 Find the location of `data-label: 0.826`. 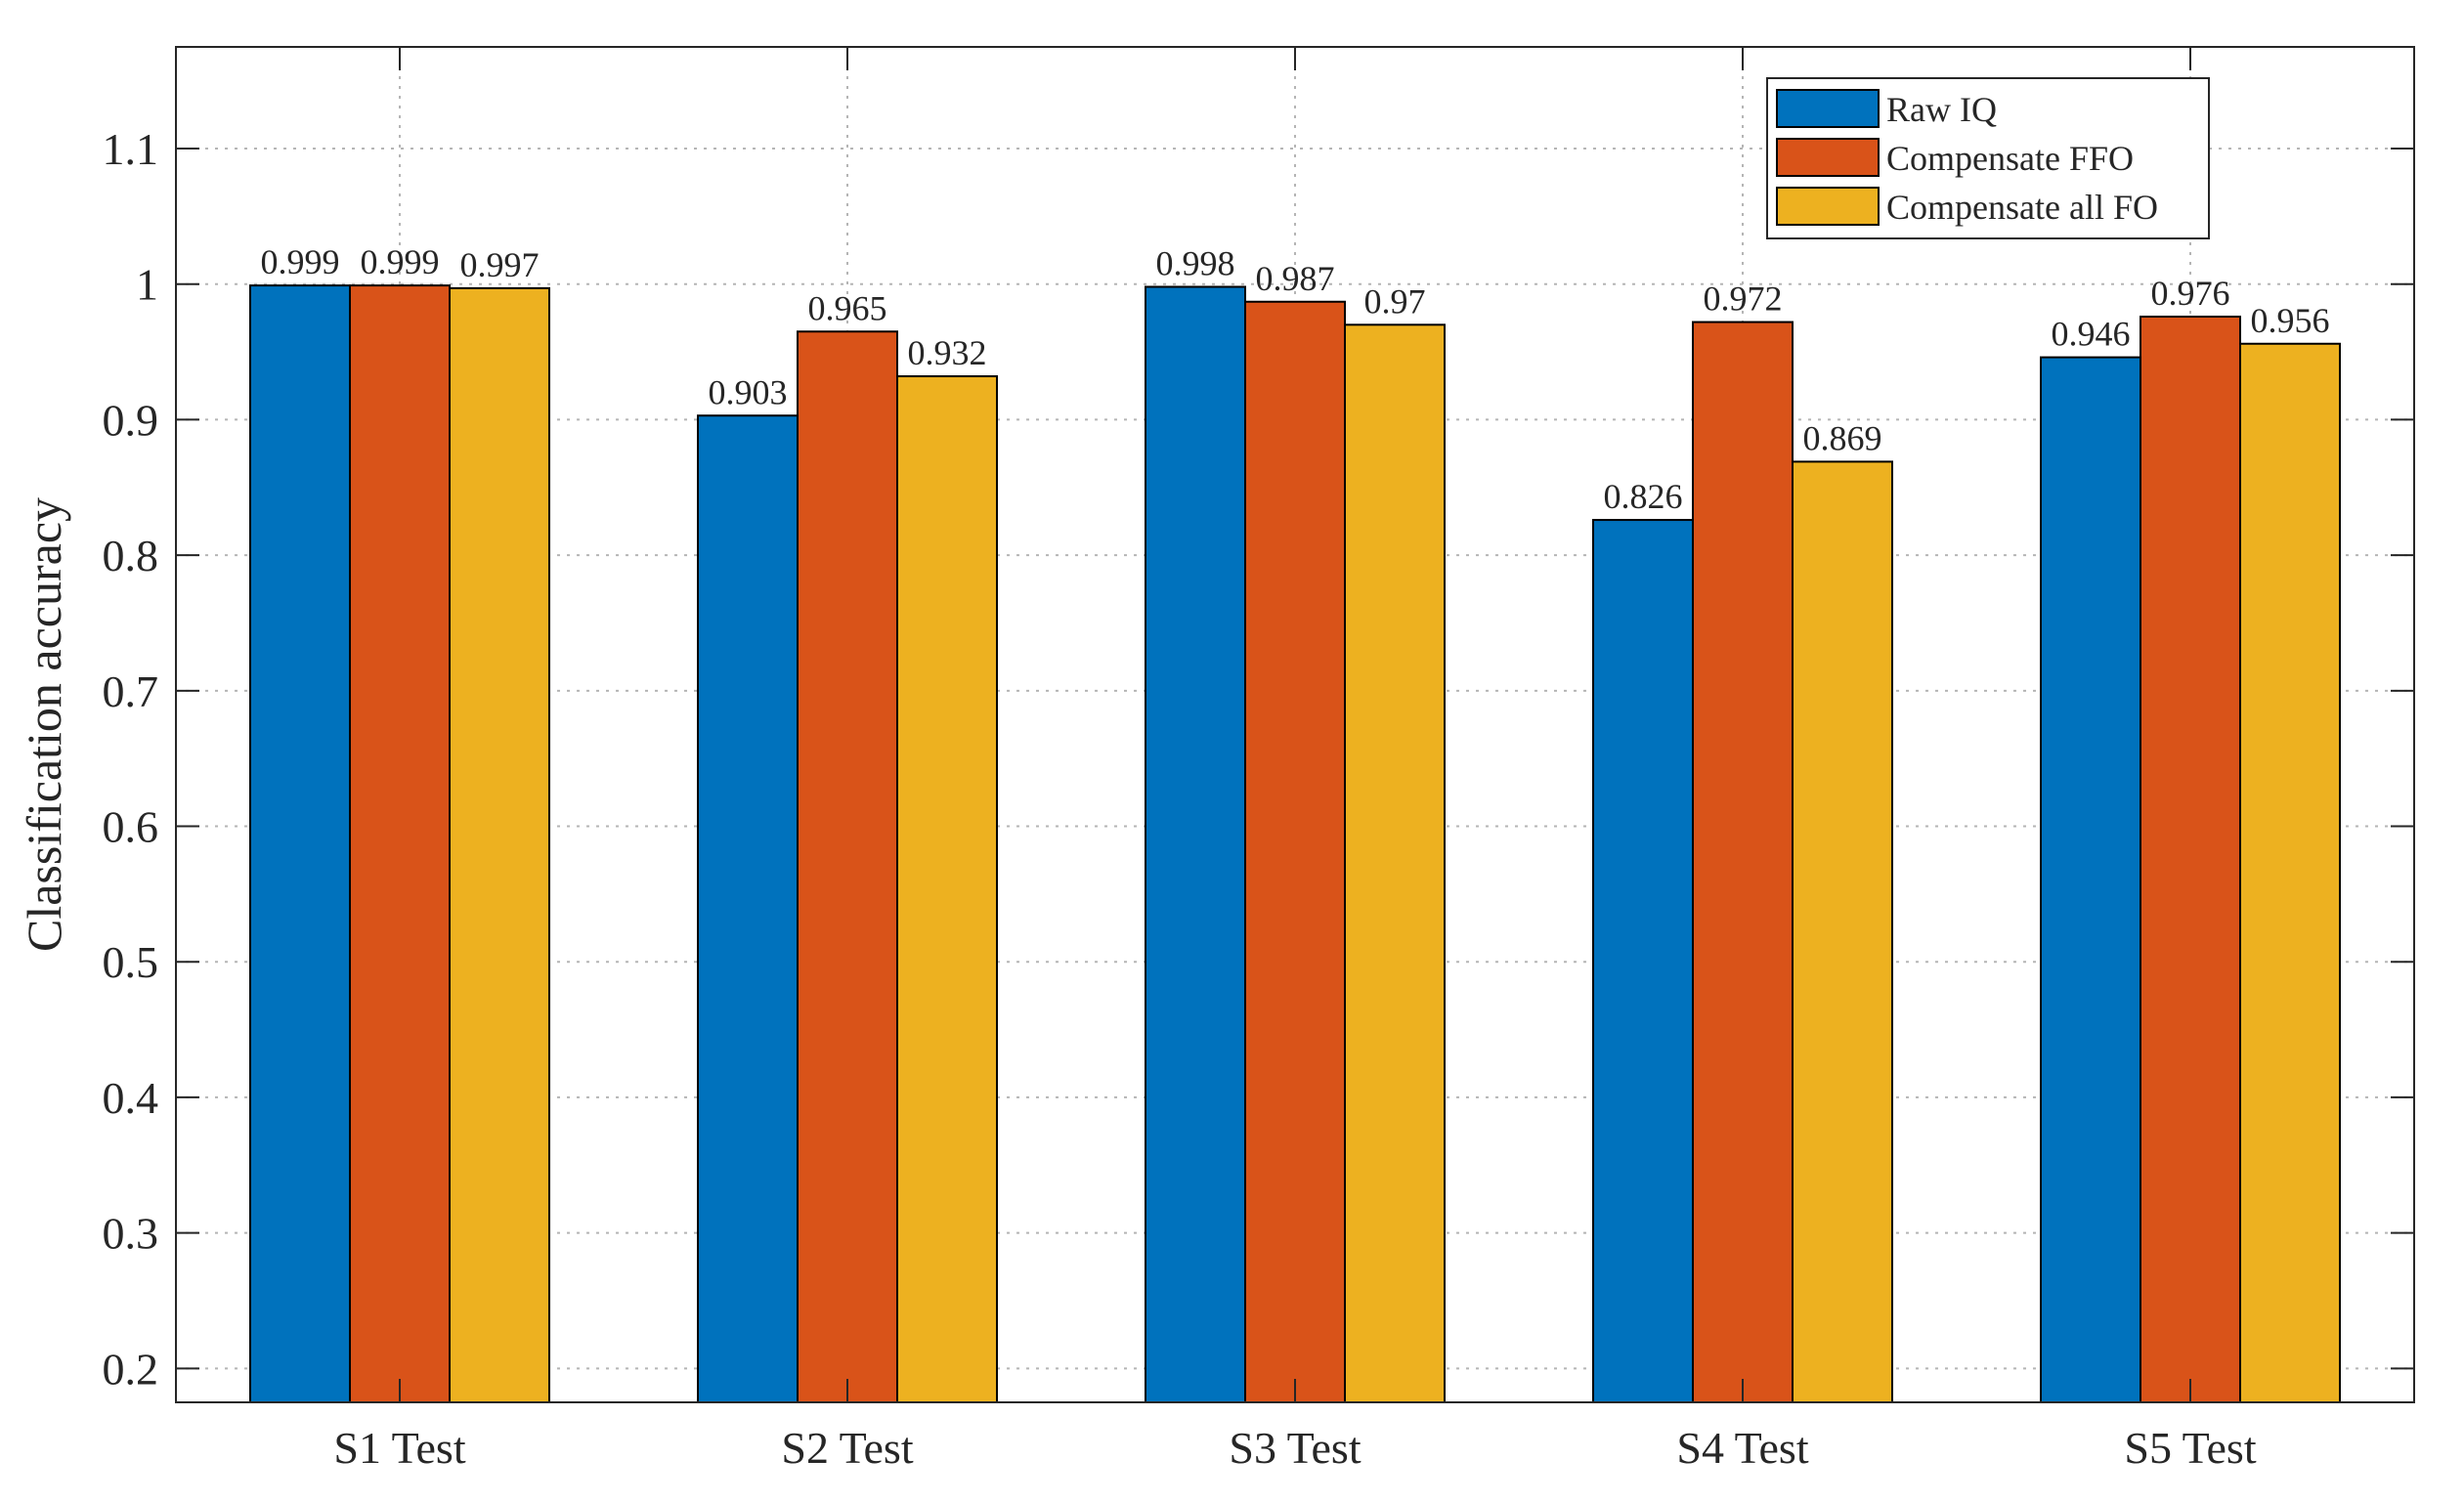

data-label: 0.826 is located at coordinates (1643, 497).